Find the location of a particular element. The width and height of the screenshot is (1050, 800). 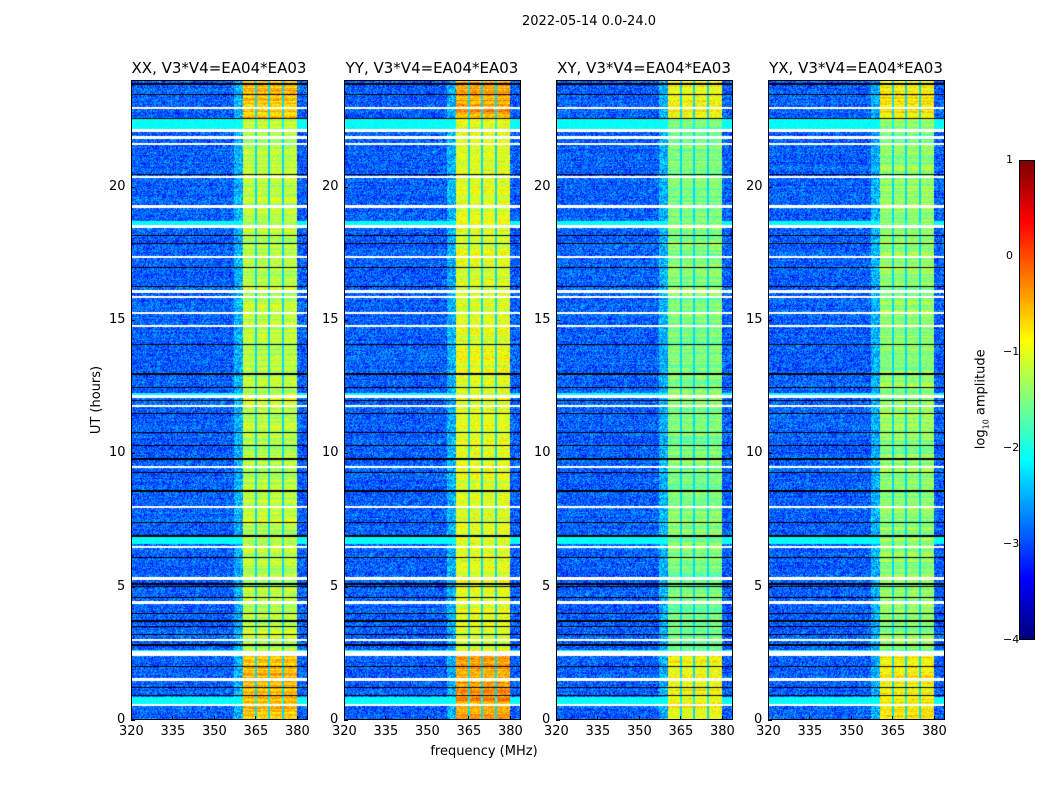

colorbar-tick-label: 1 is located at coordinates (1009, 159).